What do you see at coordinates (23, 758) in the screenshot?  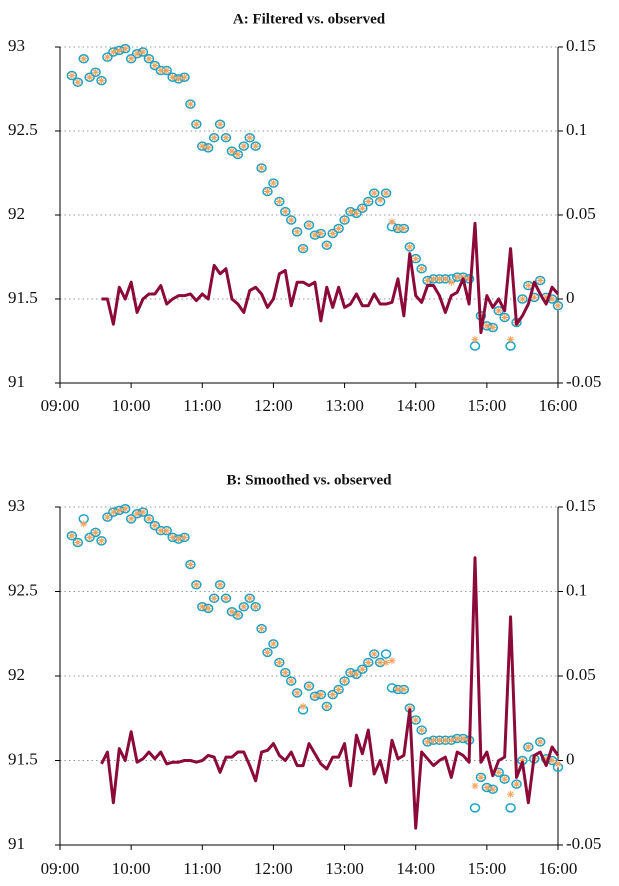 I see `y-tick-label: 91.5` at bounding box center [23, 758].